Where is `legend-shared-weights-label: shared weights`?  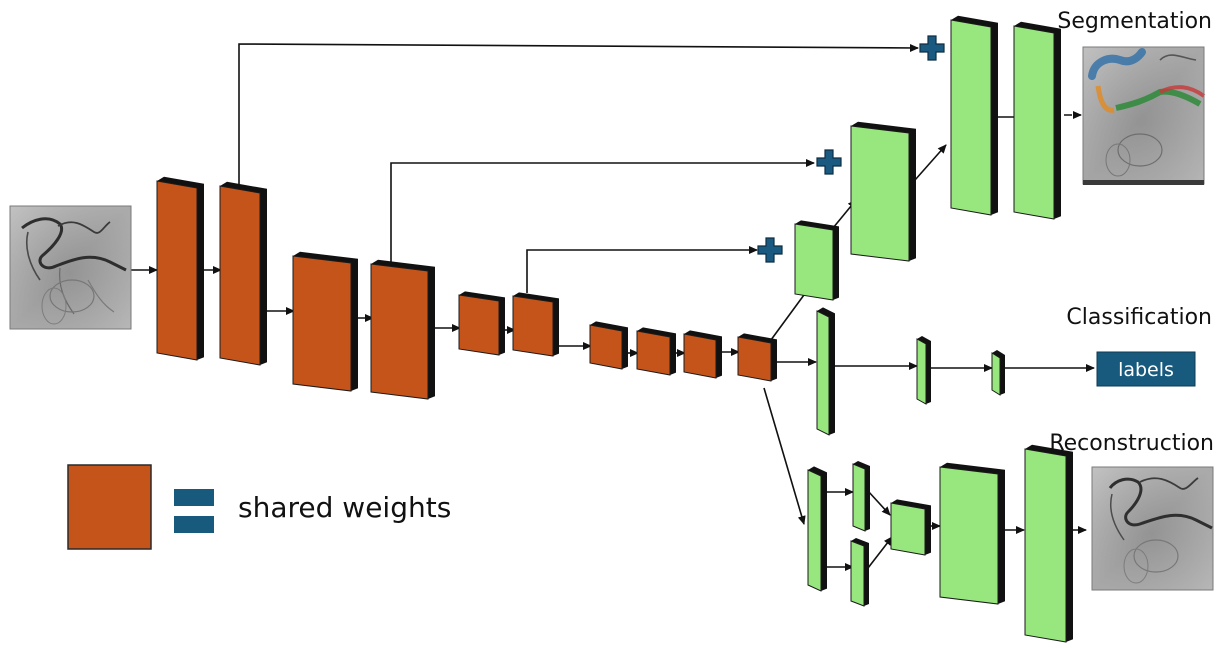 legend-shared-weights-label: shared weights is located at coordinates (344, 507).